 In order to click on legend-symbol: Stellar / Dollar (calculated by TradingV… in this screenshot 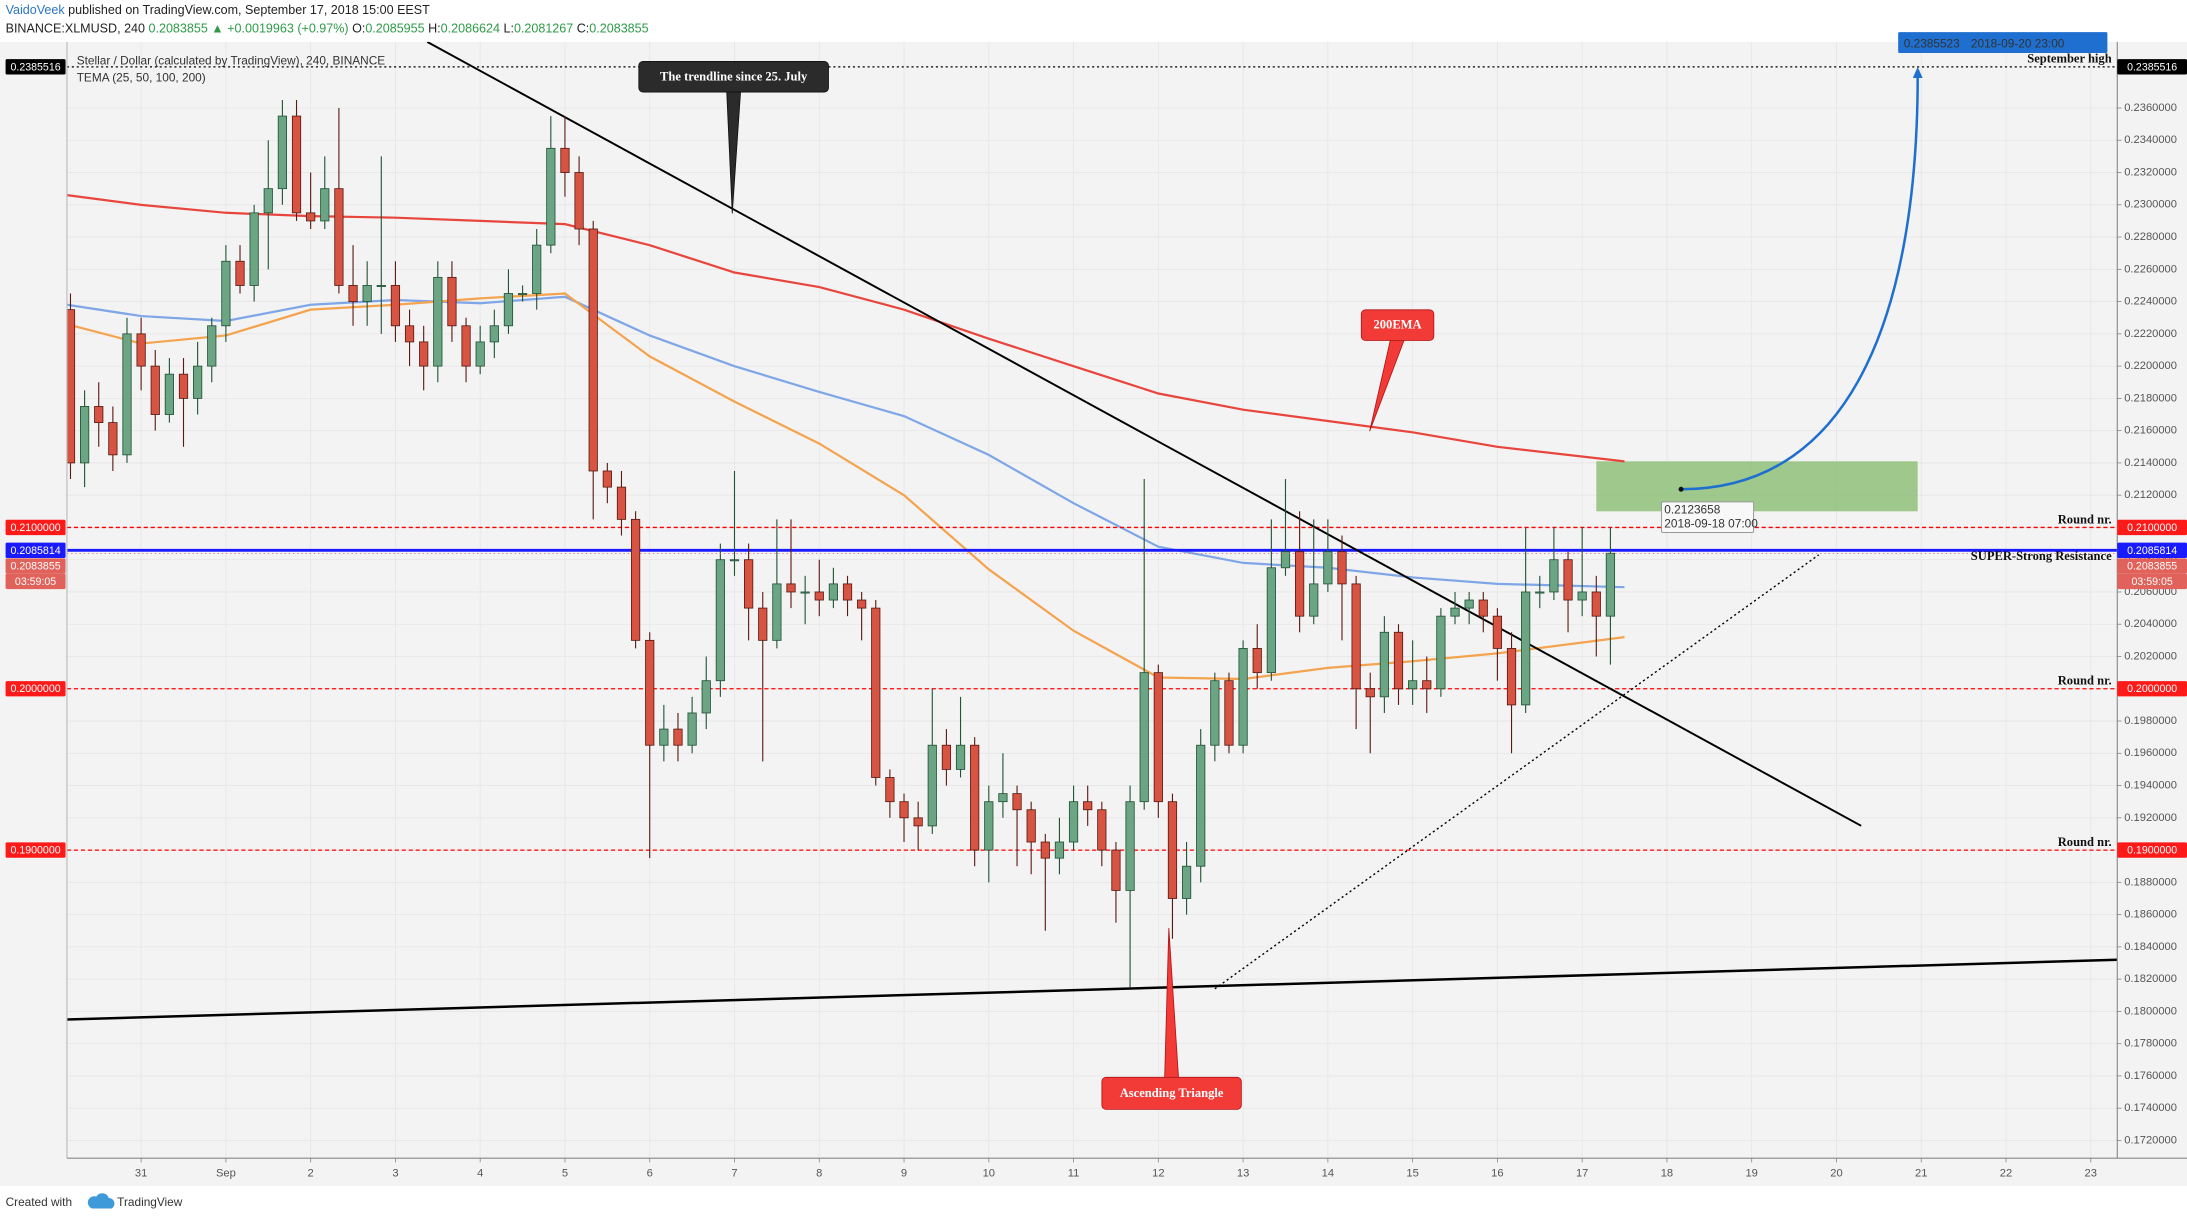, I will do `click(231, 61)`.